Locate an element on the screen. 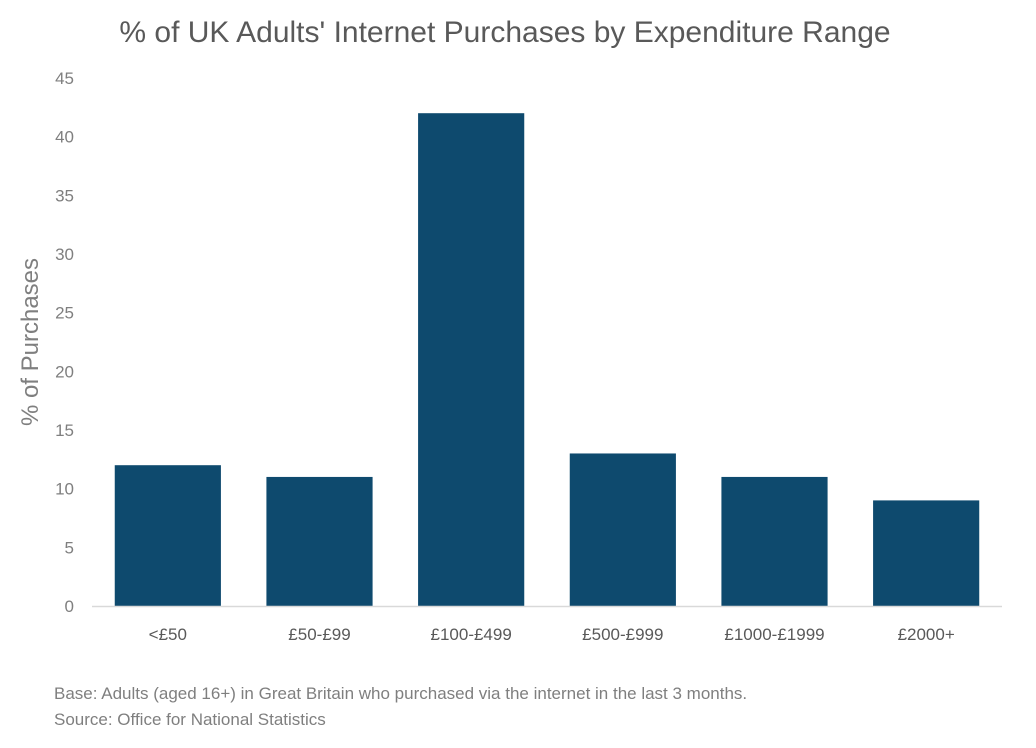 This screenshot has height=748, width=1036. x-tick-label: £2000+ is located at coordinates (926, 634).